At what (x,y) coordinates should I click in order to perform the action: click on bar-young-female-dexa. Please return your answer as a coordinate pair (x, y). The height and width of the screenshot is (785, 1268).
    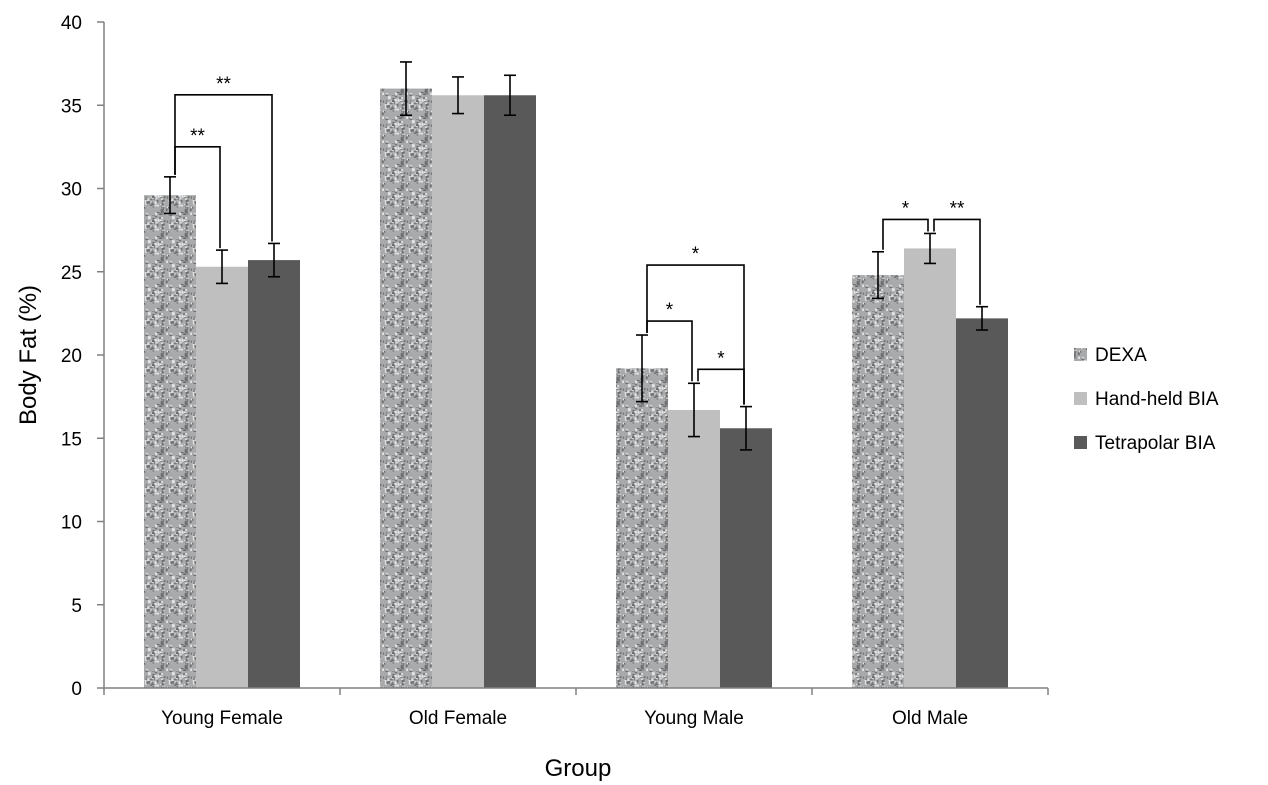
    Looking at the image, I should click on (170, 441).